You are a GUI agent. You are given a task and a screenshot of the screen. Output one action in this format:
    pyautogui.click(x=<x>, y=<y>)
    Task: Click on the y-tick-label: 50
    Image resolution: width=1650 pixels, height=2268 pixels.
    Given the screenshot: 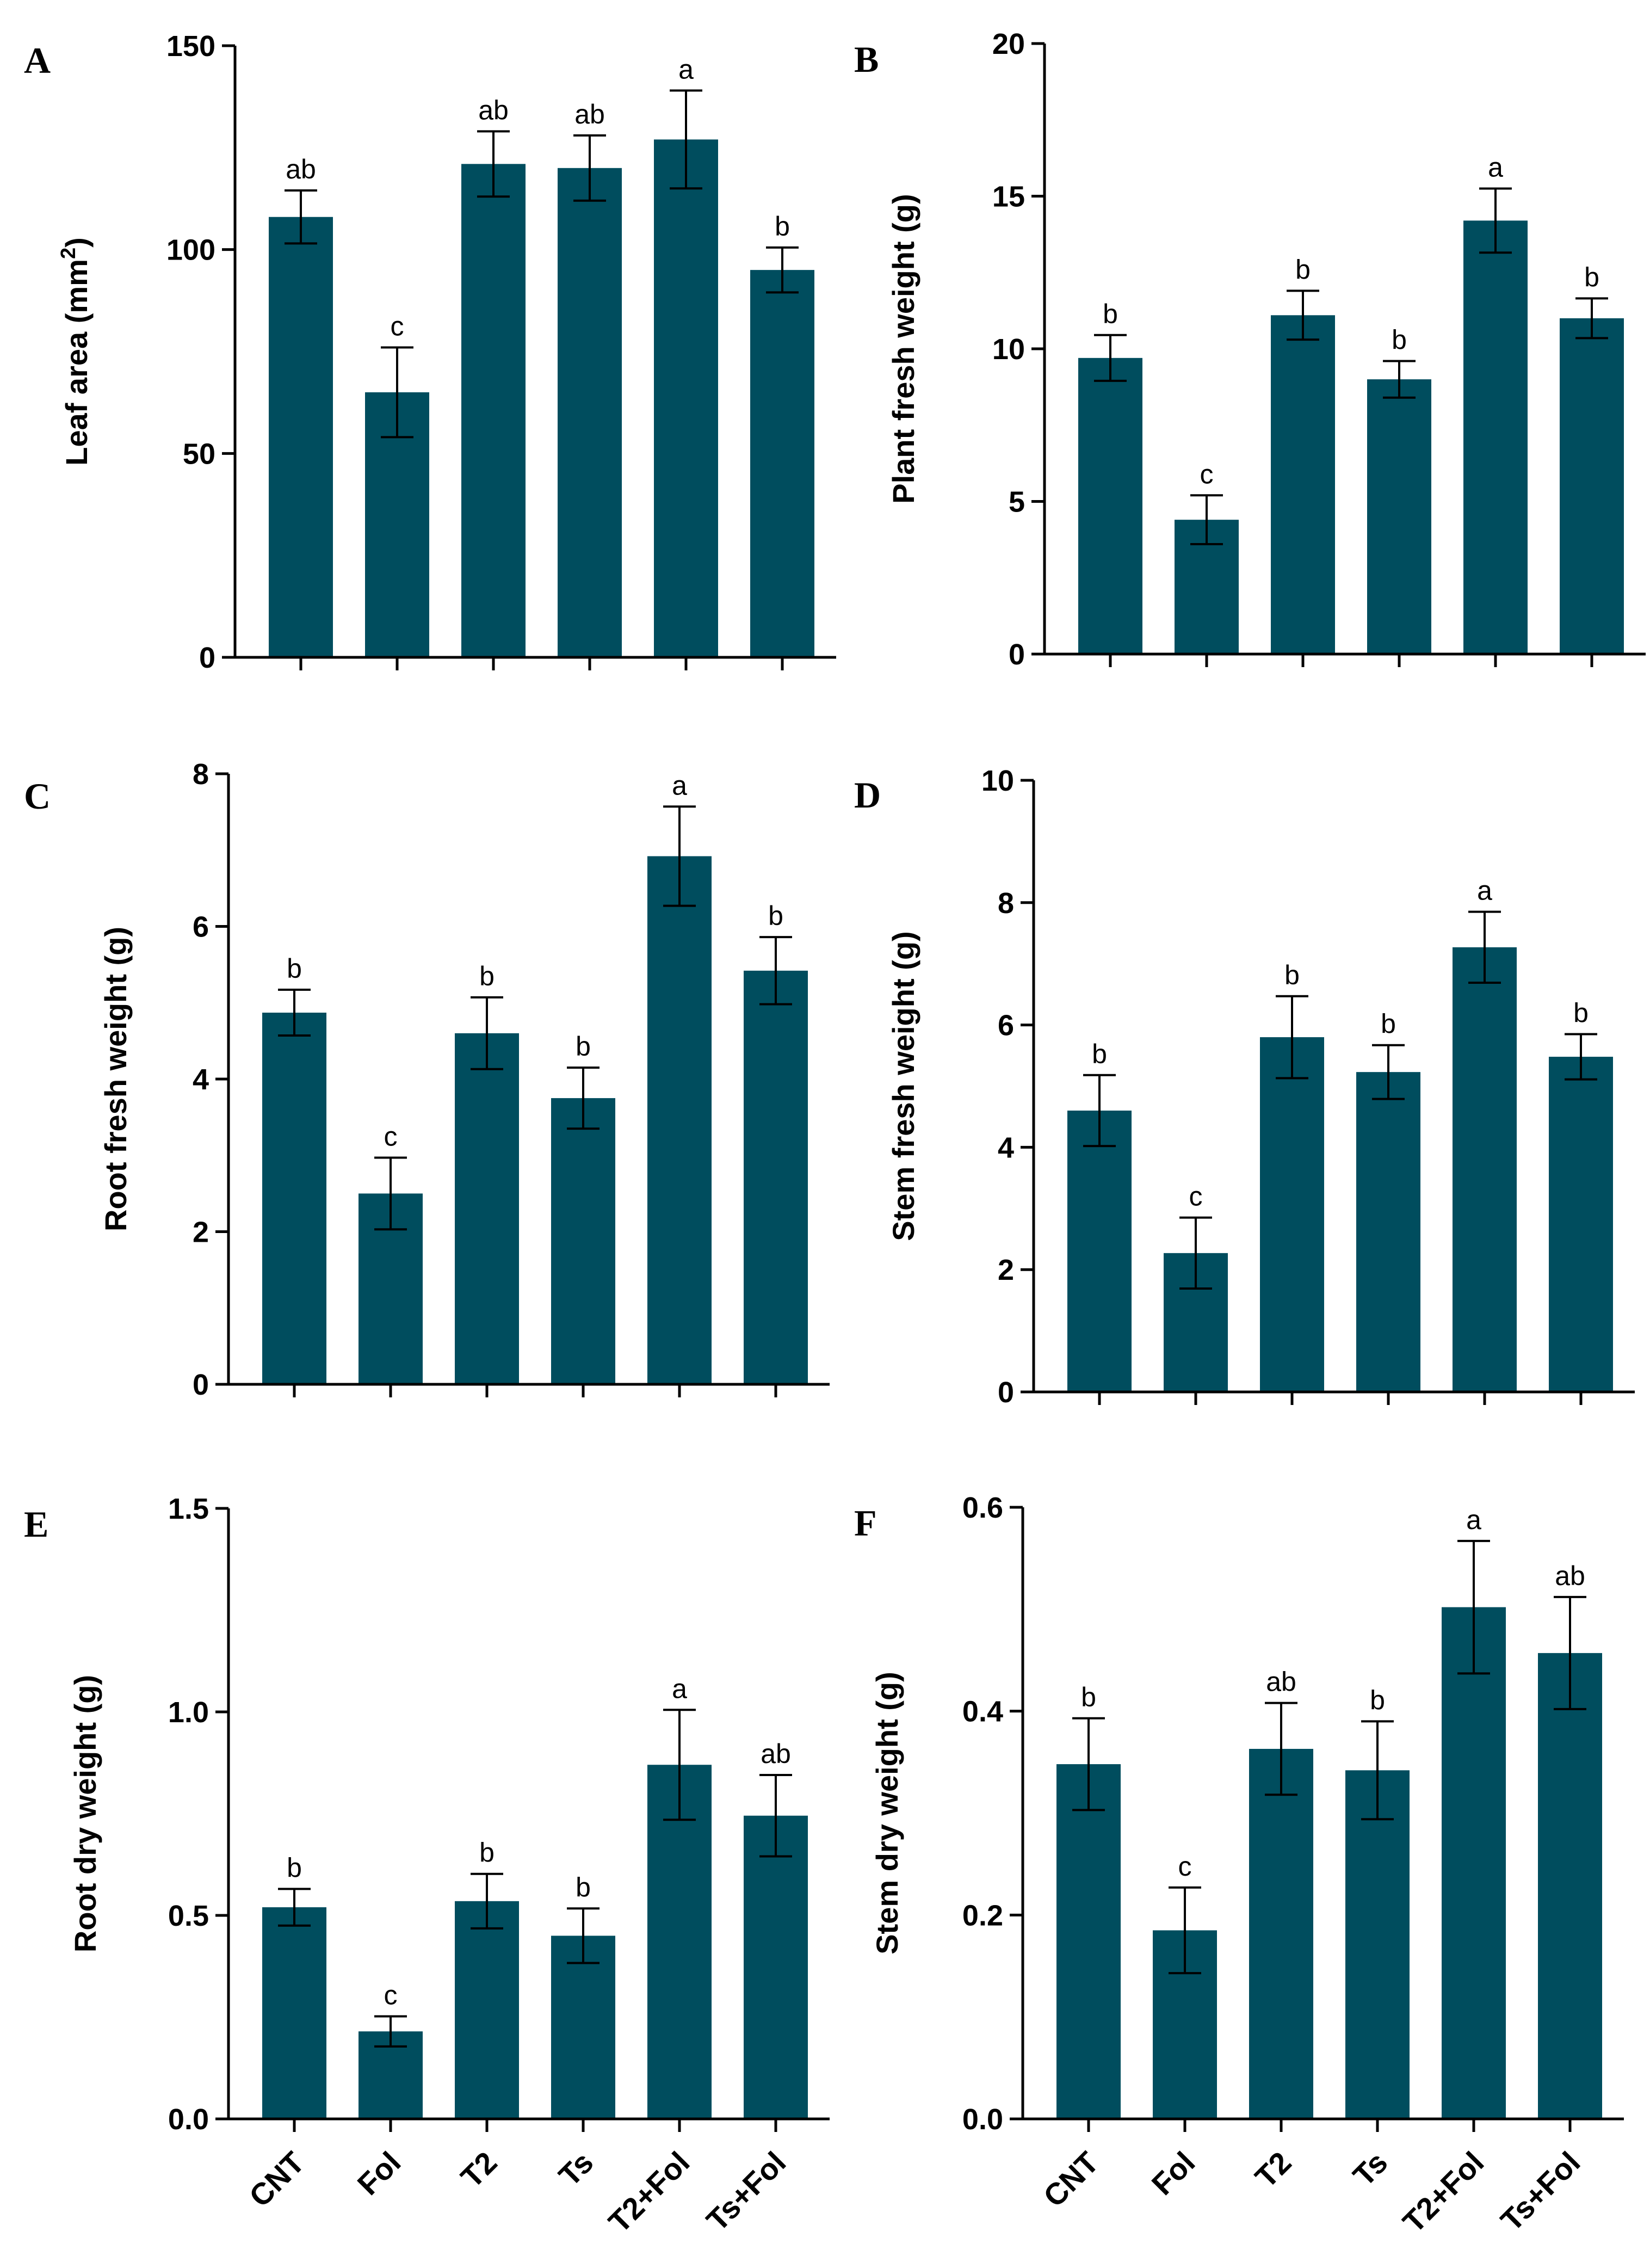 What is the action you would take?
    pyautogui.click(x=199, y=453)
    